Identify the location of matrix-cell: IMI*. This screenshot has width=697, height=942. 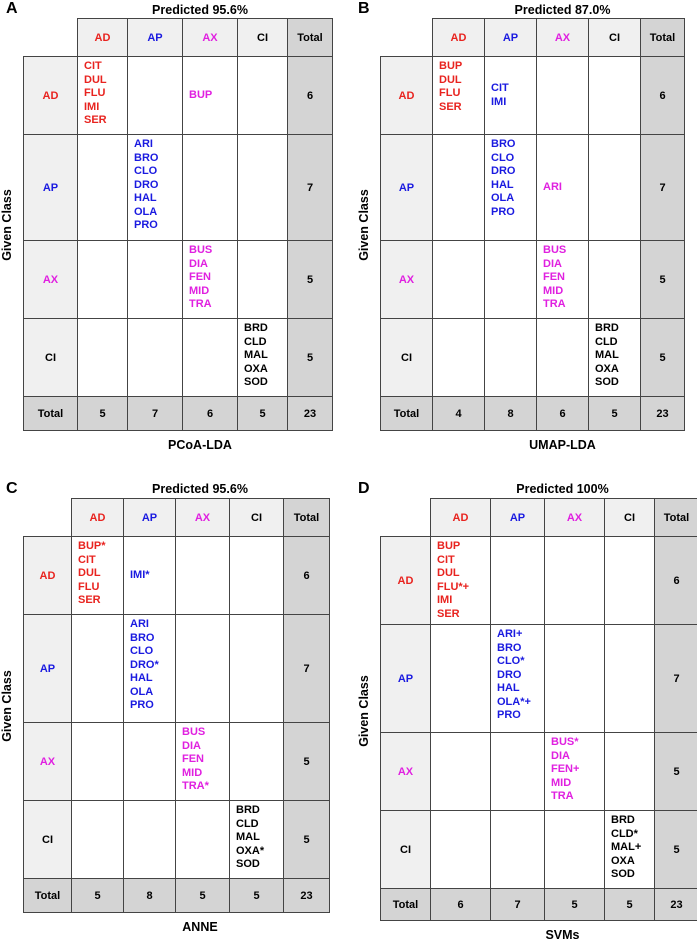
(150, 576).